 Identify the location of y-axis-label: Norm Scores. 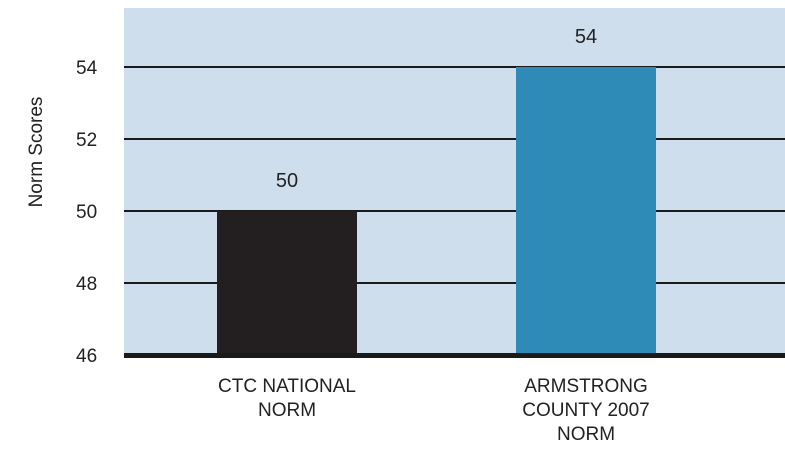
(36, 152).